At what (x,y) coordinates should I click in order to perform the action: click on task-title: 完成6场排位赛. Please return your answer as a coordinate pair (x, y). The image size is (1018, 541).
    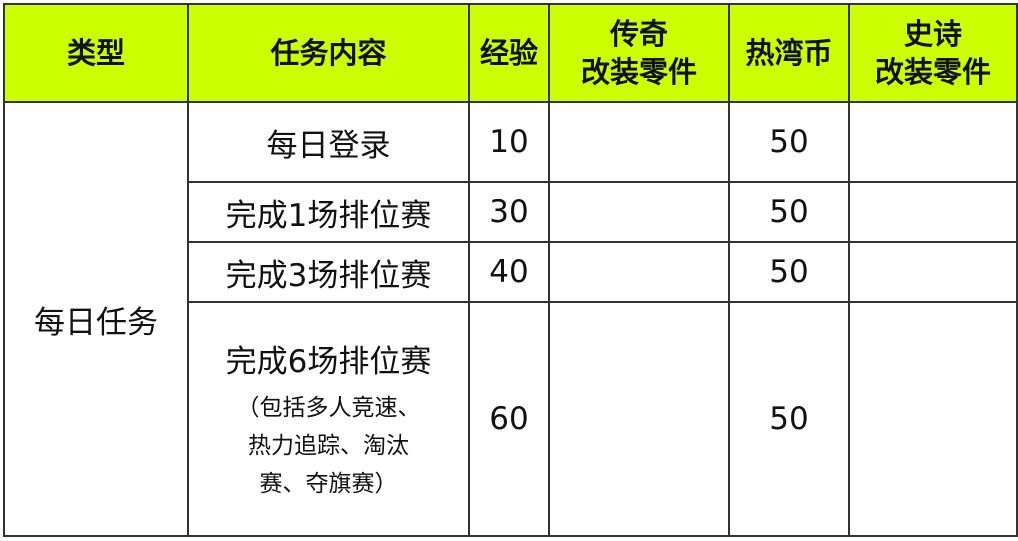
    Looking at the image, I should click on (328, 361).